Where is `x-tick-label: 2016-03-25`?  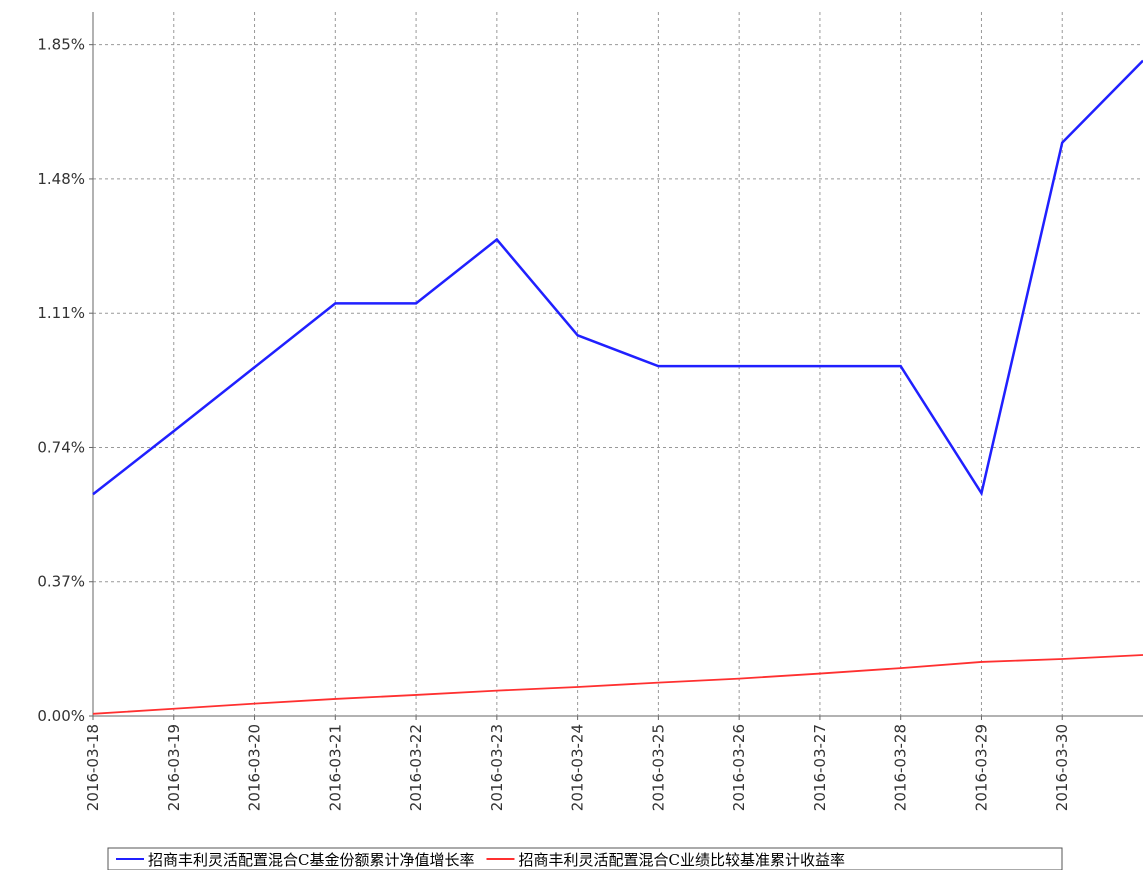 x-tick-label: 2016-03-25 is located at coordinates (658, 767).